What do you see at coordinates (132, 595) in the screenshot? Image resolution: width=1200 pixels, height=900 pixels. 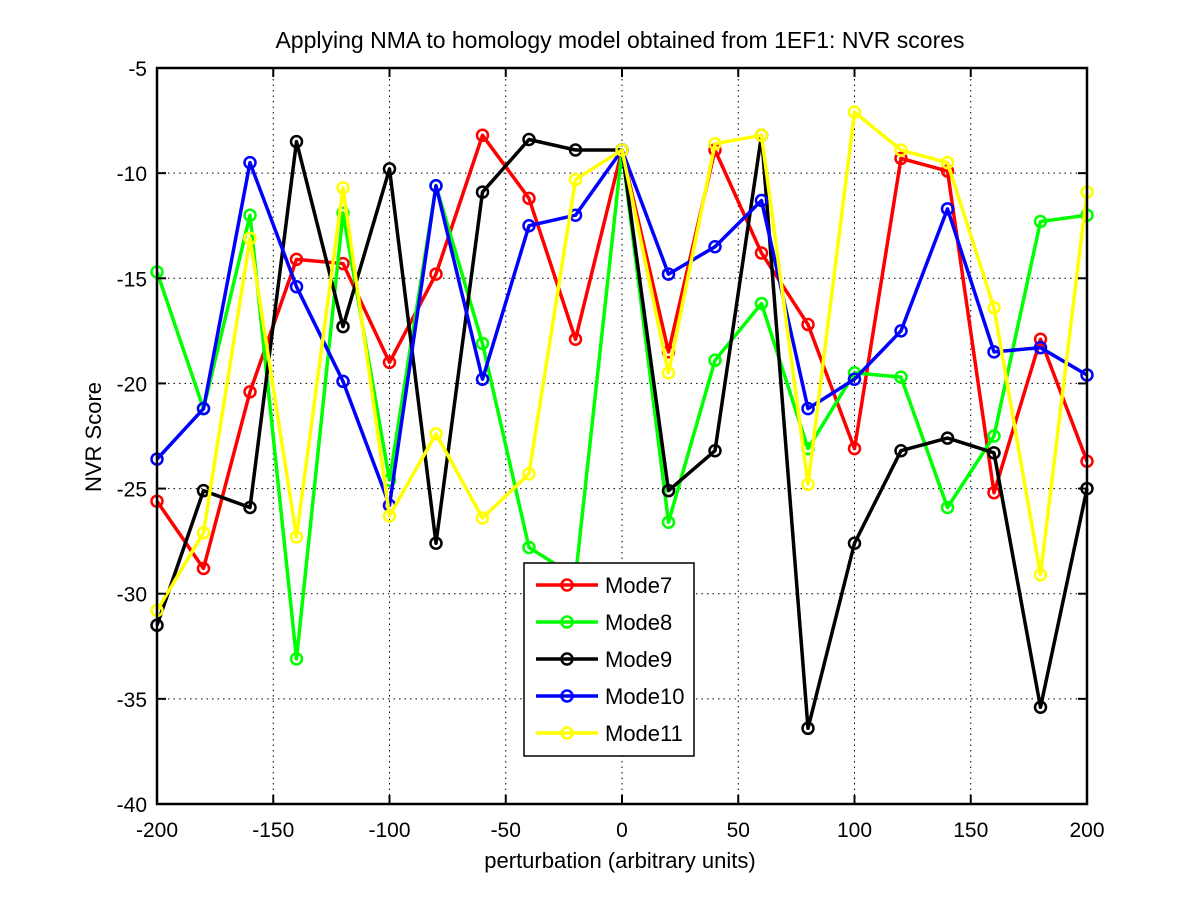 I see `y-tick-label: -30` at bounding box center [132, 595].